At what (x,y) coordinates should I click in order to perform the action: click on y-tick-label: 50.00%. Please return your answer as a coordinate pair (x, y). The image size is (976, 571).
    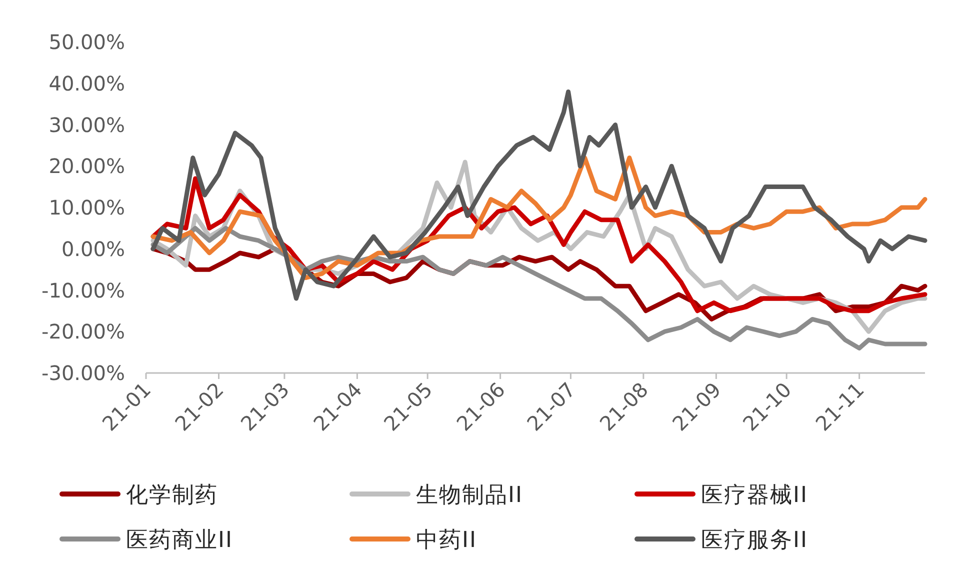
    Looking at the image, I should click on (86, 42).